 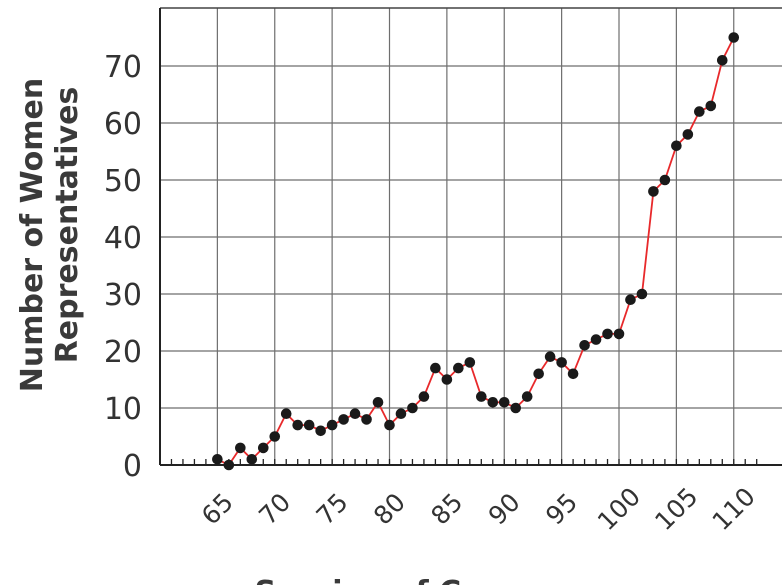 I want to click on y-axis-label-line-1: Number of Women, so click(x=32, y=235).